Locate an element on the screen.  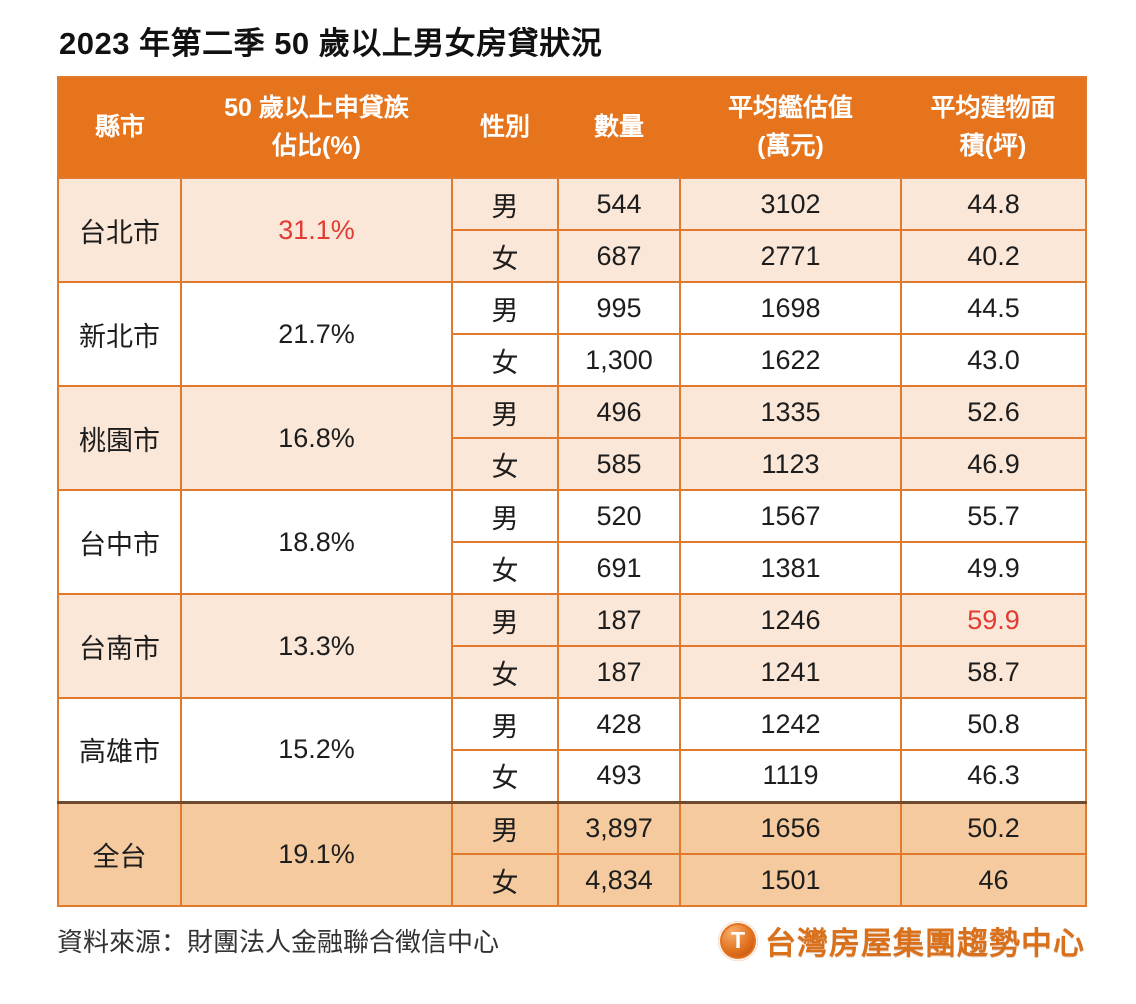
taiwan-housing-logo-icon: T is located at coordinates (738, 940).